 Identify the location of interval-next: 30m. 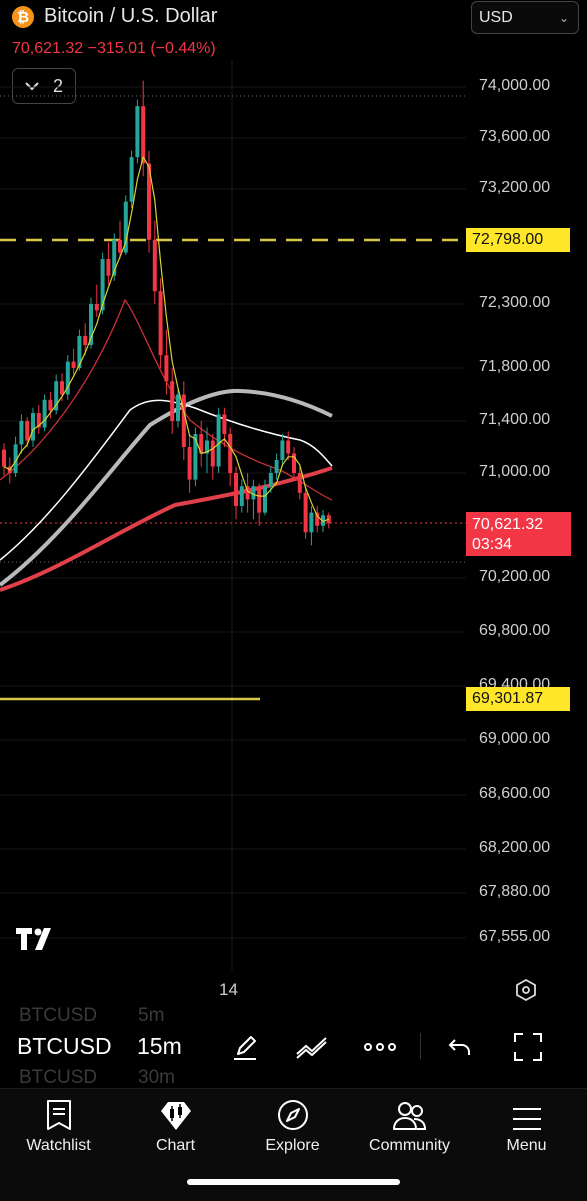
(156, 1077).